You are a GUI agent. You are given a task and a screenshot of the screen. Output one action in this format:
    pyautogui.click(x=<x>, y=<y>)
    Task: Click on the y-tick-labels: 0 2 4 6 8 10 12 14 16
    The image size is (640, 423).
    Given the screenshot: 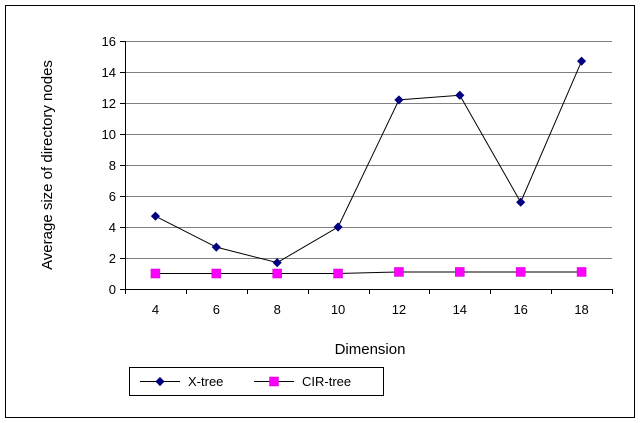 What is the action you would take?
    pyautogui.click(x=109, y=165)
    